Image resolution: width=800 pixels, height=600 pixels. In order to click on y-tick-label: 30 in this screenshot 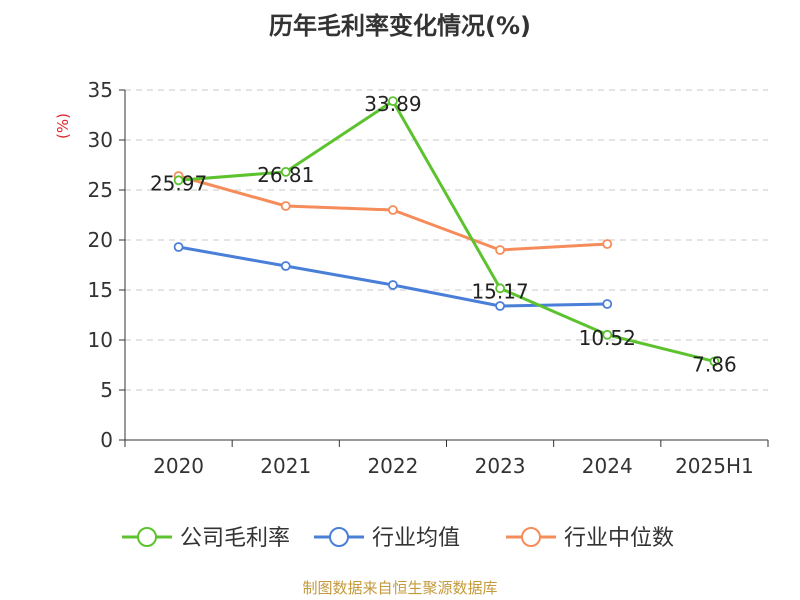, I will do `click(100, 140)`.